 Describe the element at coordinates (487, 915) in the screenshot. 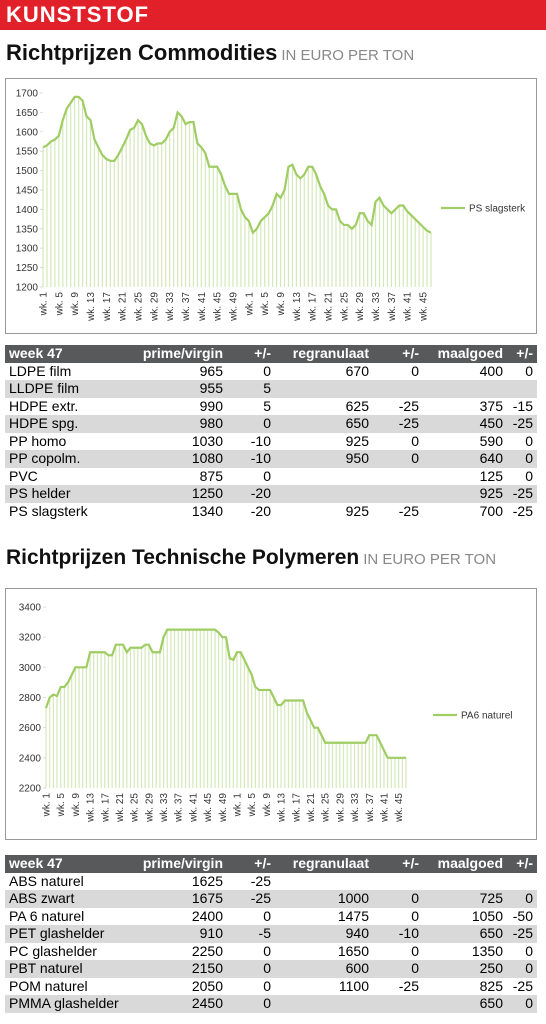

I see `price-cell: 1050` at that location.